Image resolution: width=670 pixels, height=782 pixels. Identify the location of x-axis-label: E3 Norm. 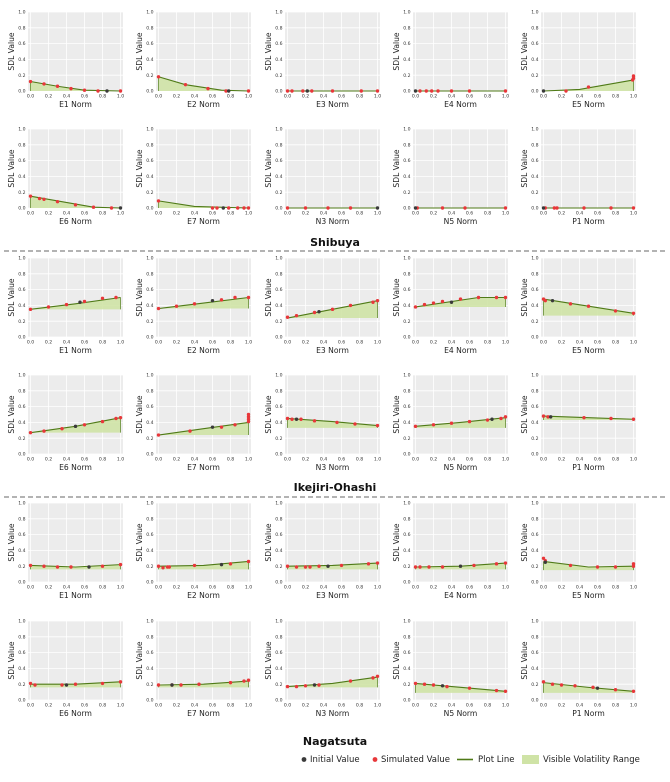
(332, 350).